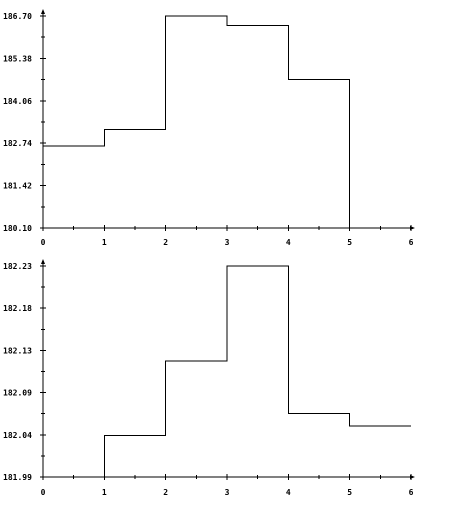  What do you see at coordinates (17, 186) in the screenshot?
I see `y-tick-label: 181.42` at bounding box center [17, 186].